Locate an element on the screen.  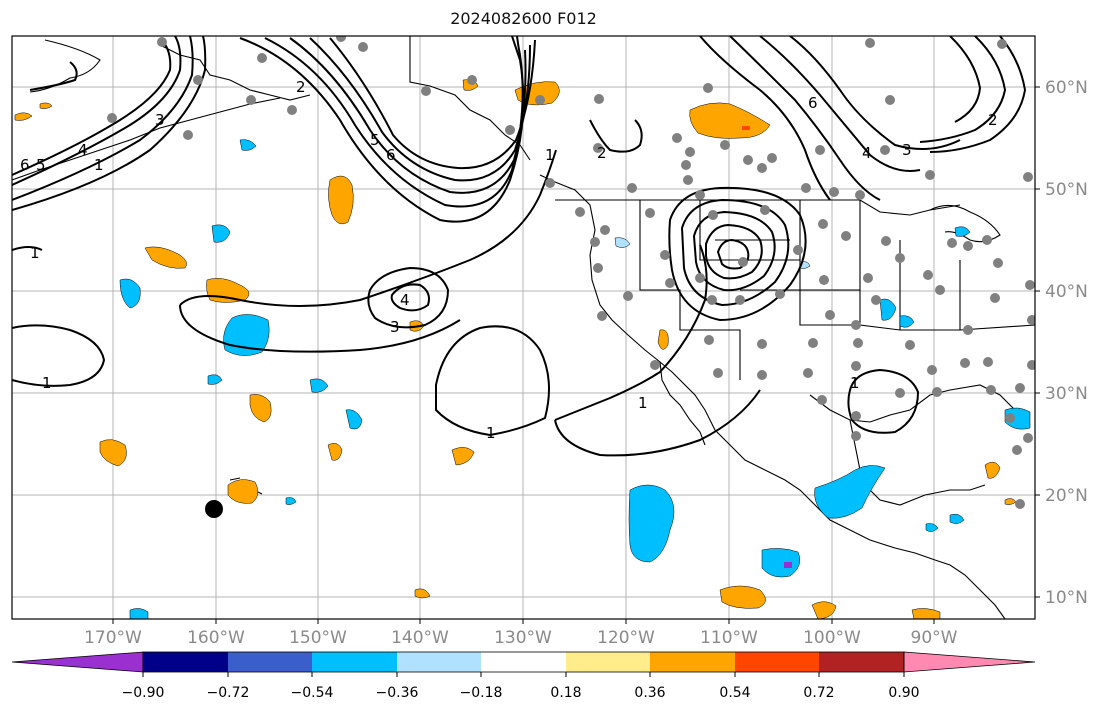
lat-label: 10°N is located at coordinates (1066, 598).